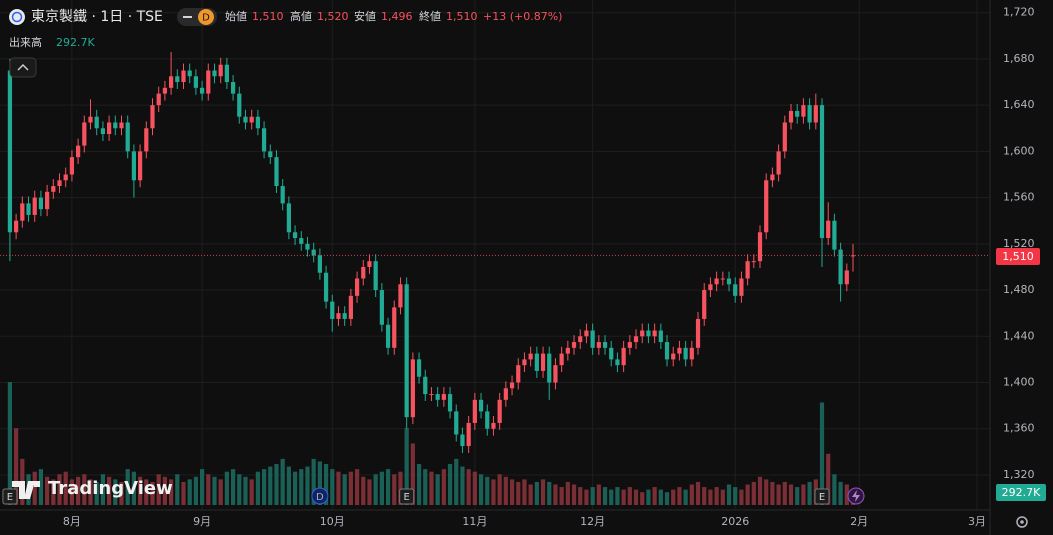 This screenshot has height=535, width=1053. Describe the element at coordinates (1021, 492) in the screenshot. I see `last-volume: 292.7K` at that location.